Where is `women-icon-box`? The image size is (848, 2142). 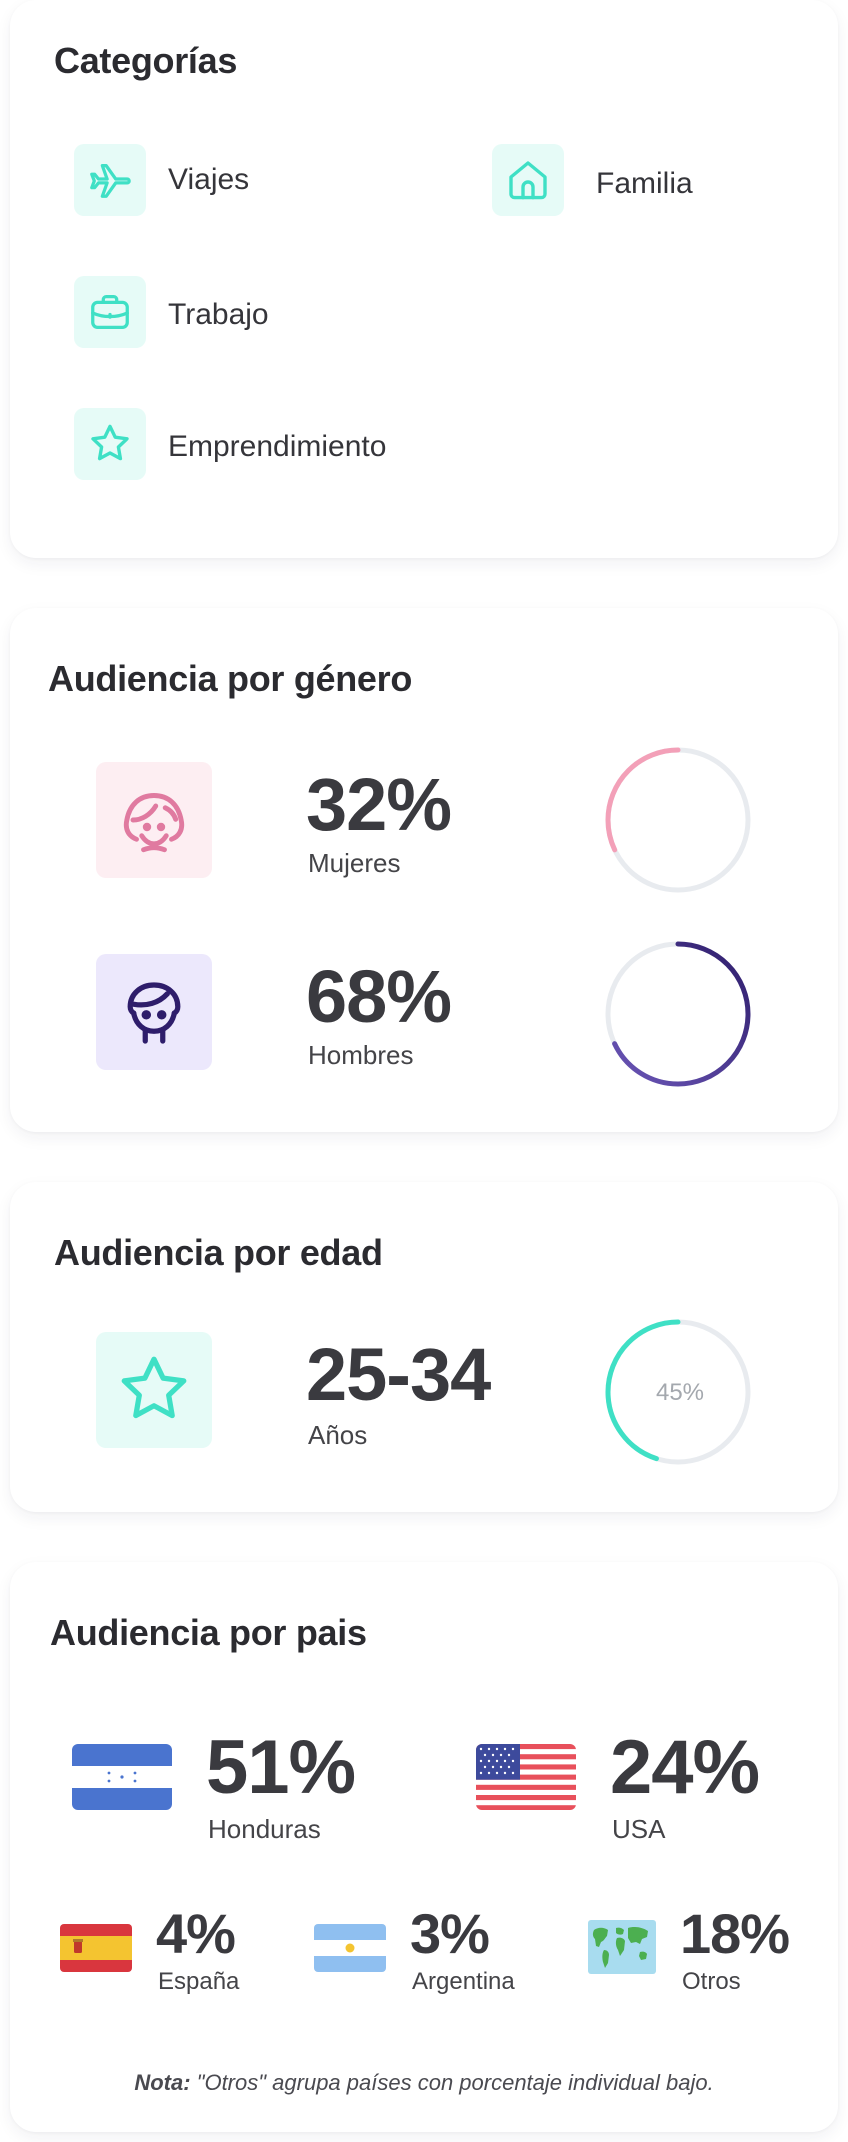 women-icon-box is located at coordinates (154, 820).